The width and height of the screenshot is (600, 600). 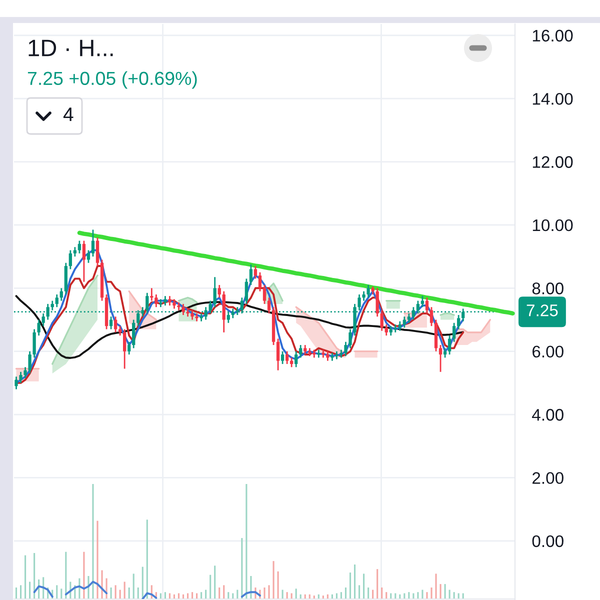 I want to click on y-tick-label: 10.00, so click(x=552, y=225).